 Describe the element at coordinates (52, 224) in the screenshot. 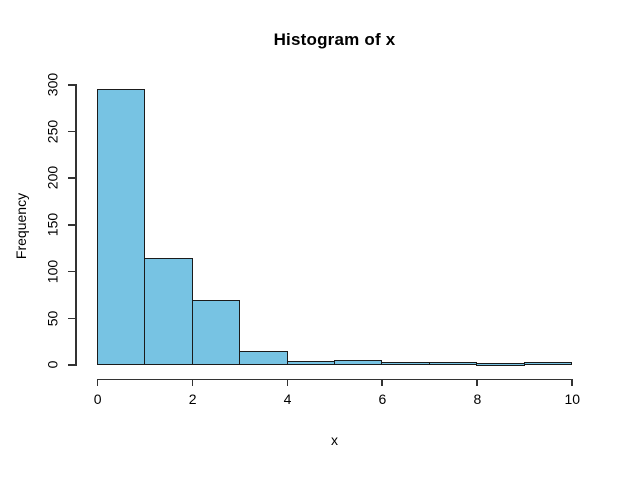

I see `y-tick-label: 150` at that location.